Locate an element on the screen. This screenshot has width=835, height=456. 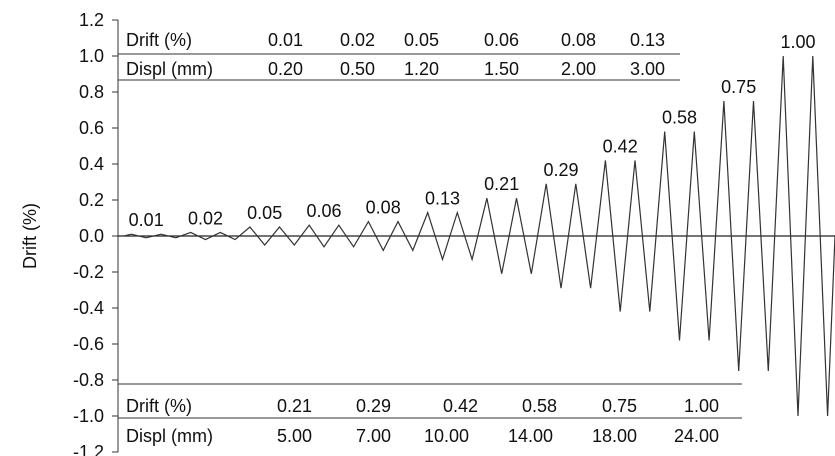
table-bottom-row1-value: 0.42 is located at coordinates (460, 406).